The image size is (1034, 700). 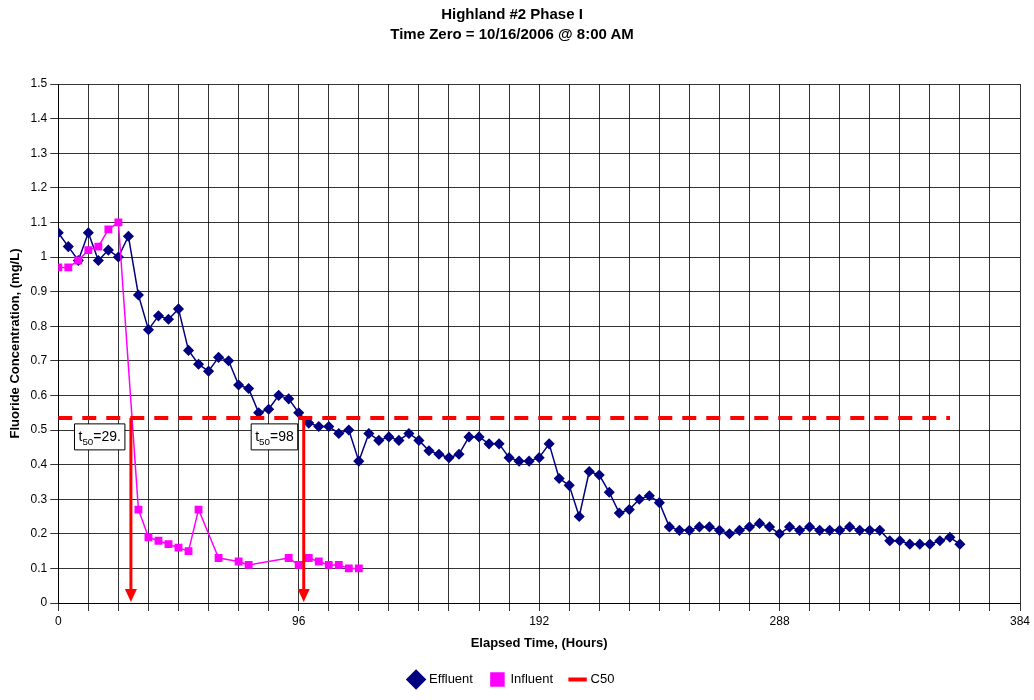 I want to click on chart-subtitle: Time Zero = 10/16/2006 @ 8:00 AM, so click(x=512, y=34).